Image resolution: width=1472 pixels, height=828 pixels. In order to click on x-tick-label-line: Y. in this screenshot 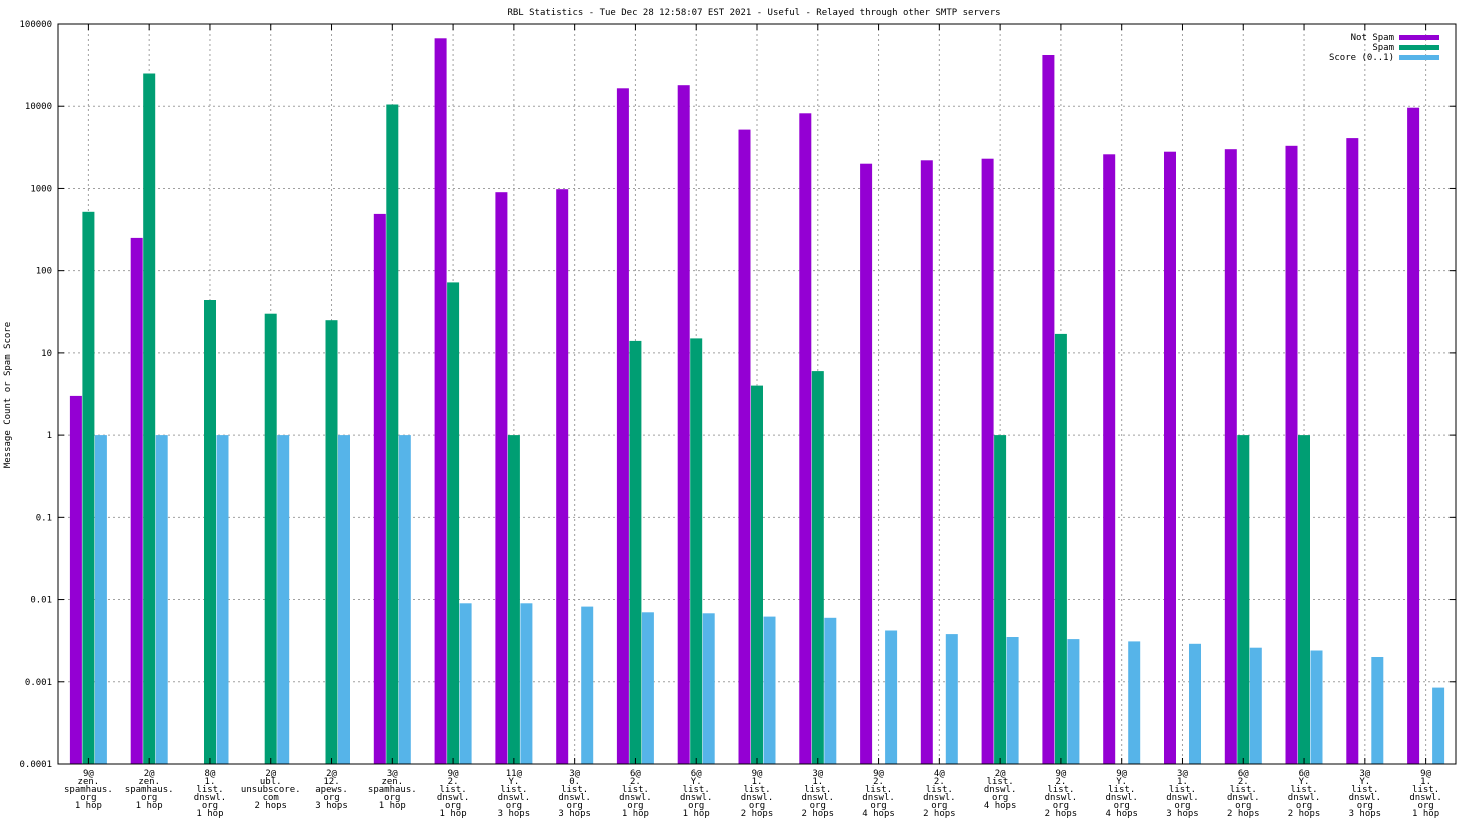, I will do `click(696, 782)`.